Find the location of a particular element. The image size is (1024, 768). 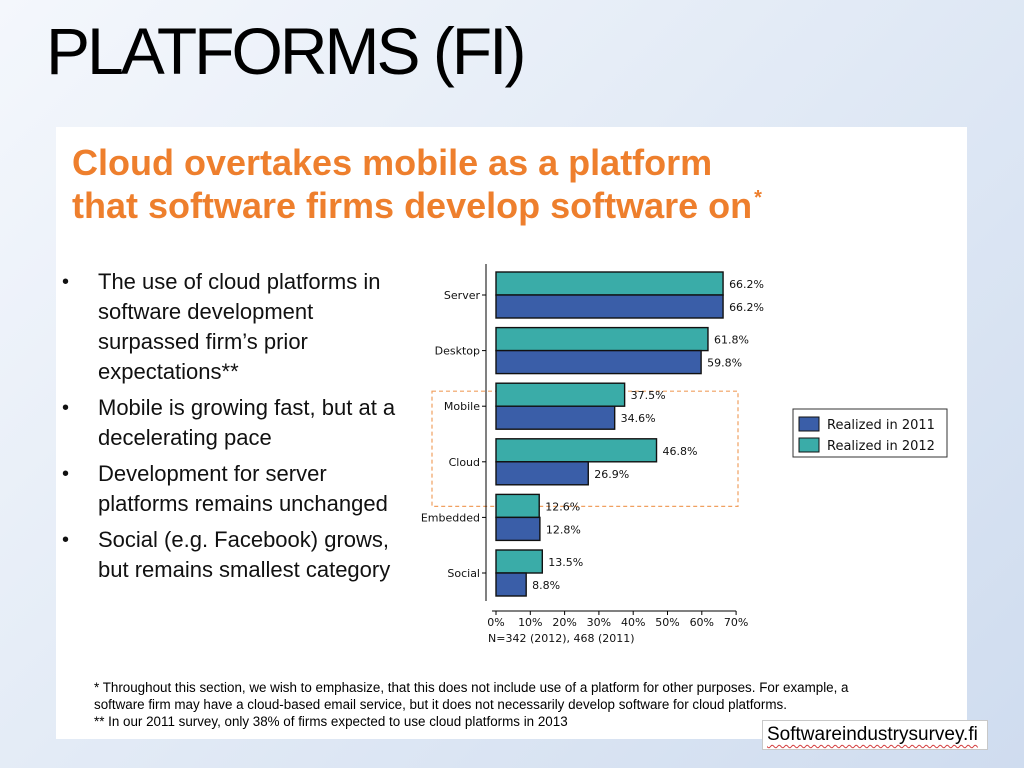

bar-social-2011 is located at coordinates (511, 584).